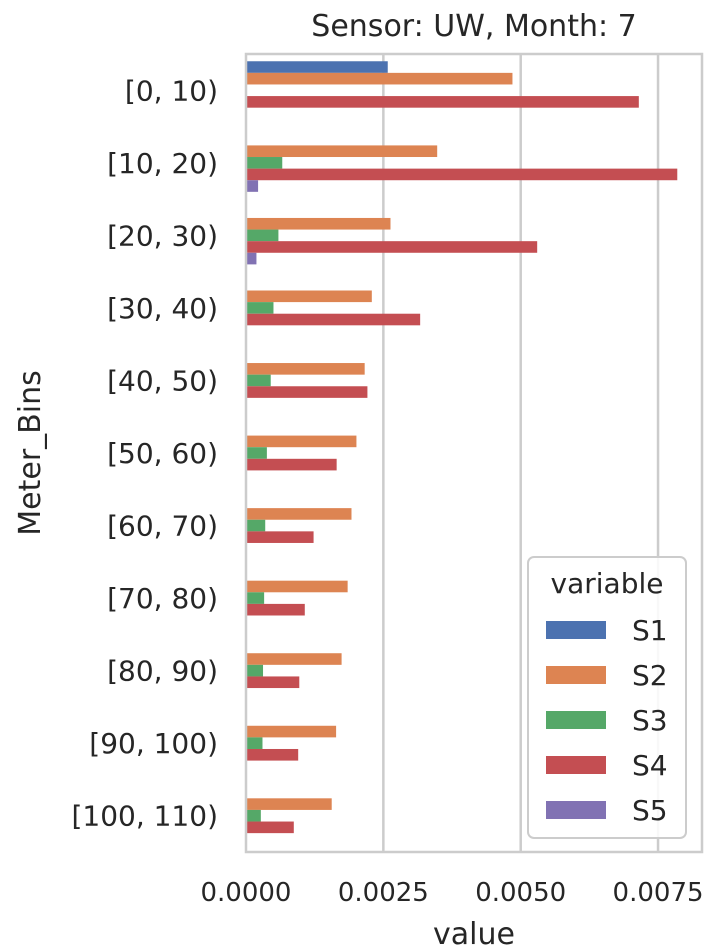 The image size is (714, 950). What do you see at coordinates (162, 163) in the screenshot?
I see `y-tick-label: [10, 20)` at bounding box center [162, 163].